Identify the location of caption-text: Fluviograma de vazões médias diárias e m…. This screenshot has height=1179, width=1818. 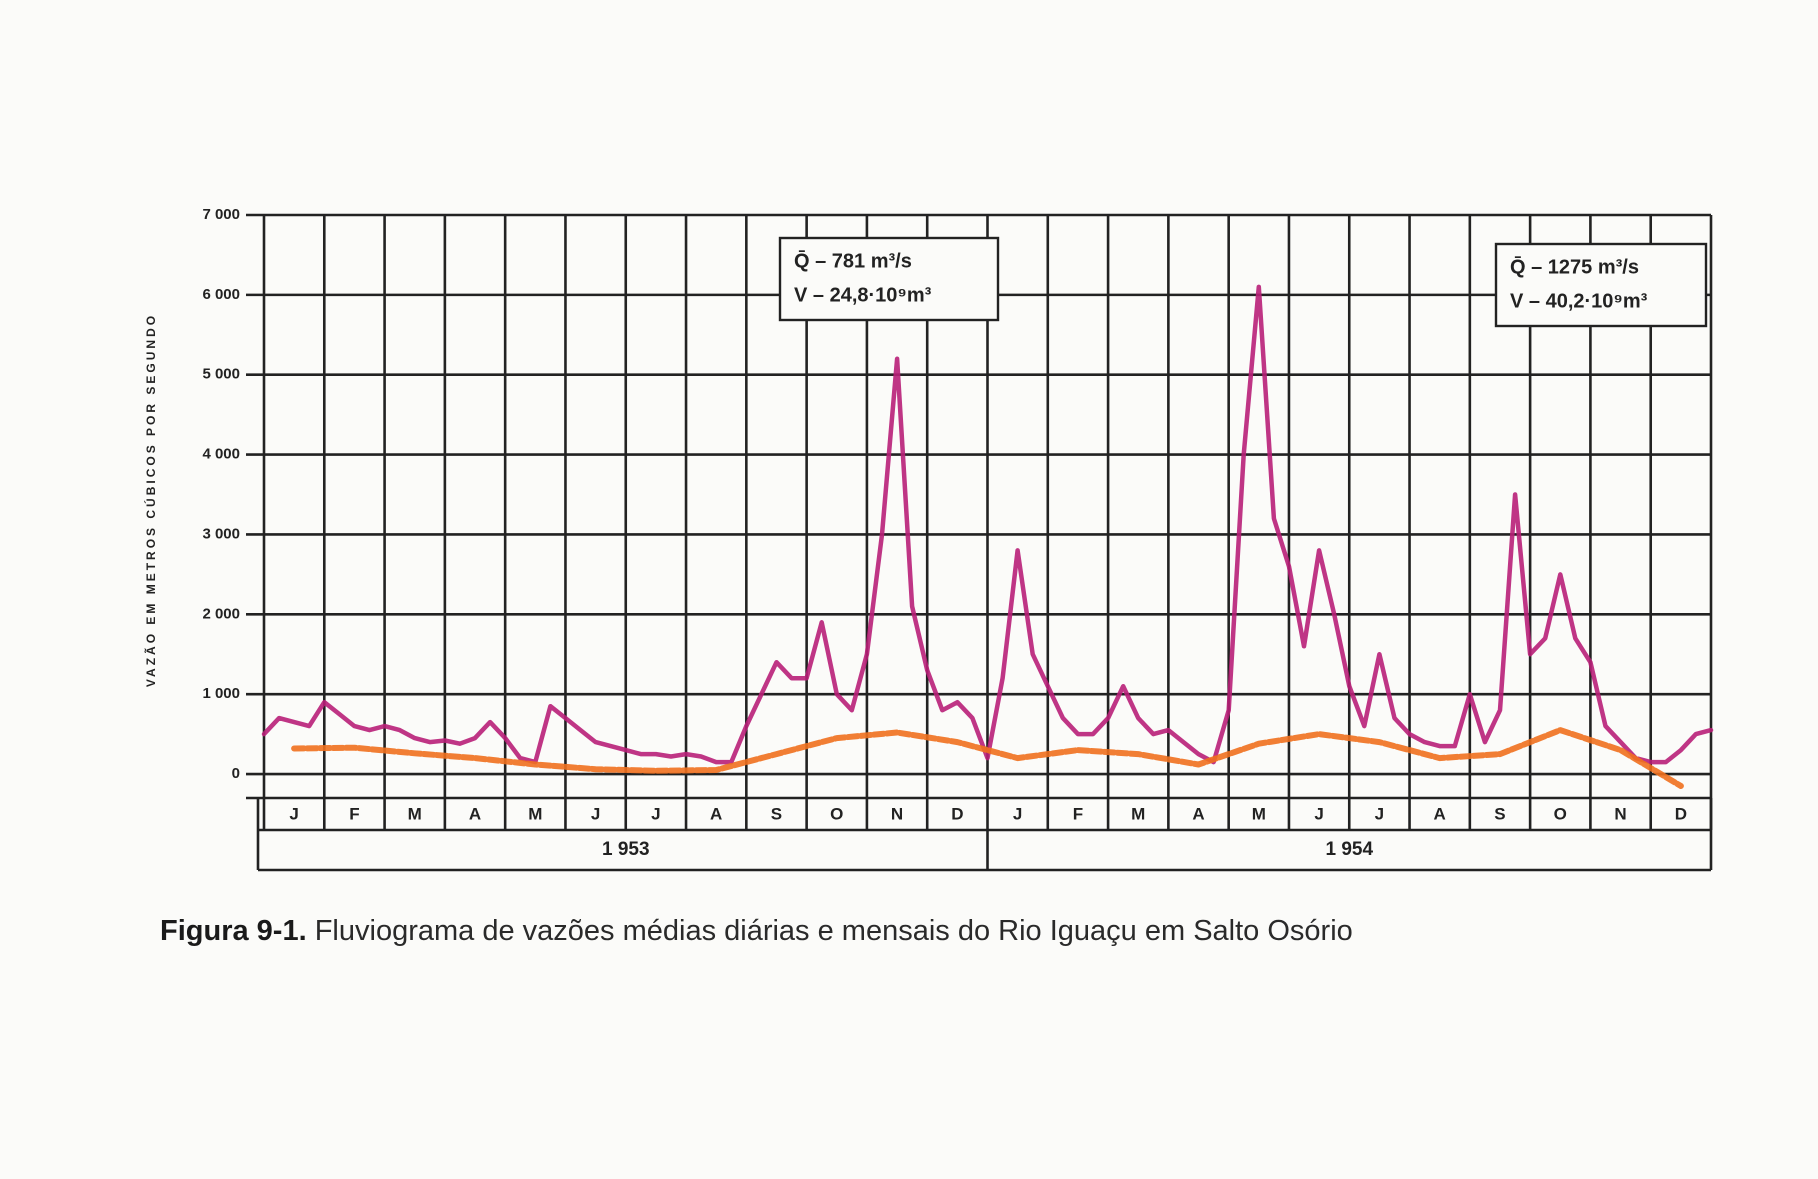
(833, 931).